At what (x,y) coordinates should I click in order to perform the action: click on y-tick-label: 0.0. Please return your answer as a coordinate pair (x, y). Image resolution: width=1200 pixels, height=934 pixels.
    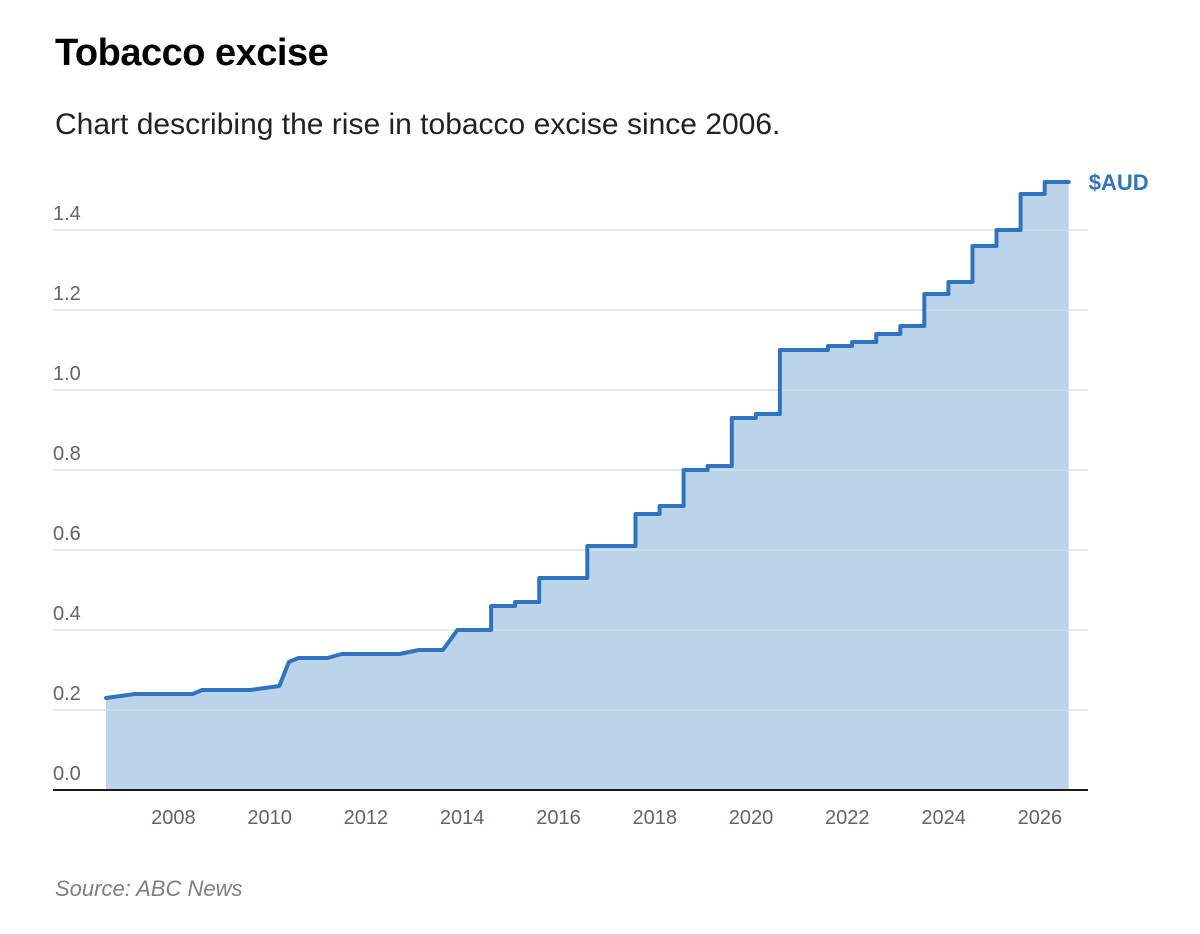
    Looking at the image, I should click on (67, 774).